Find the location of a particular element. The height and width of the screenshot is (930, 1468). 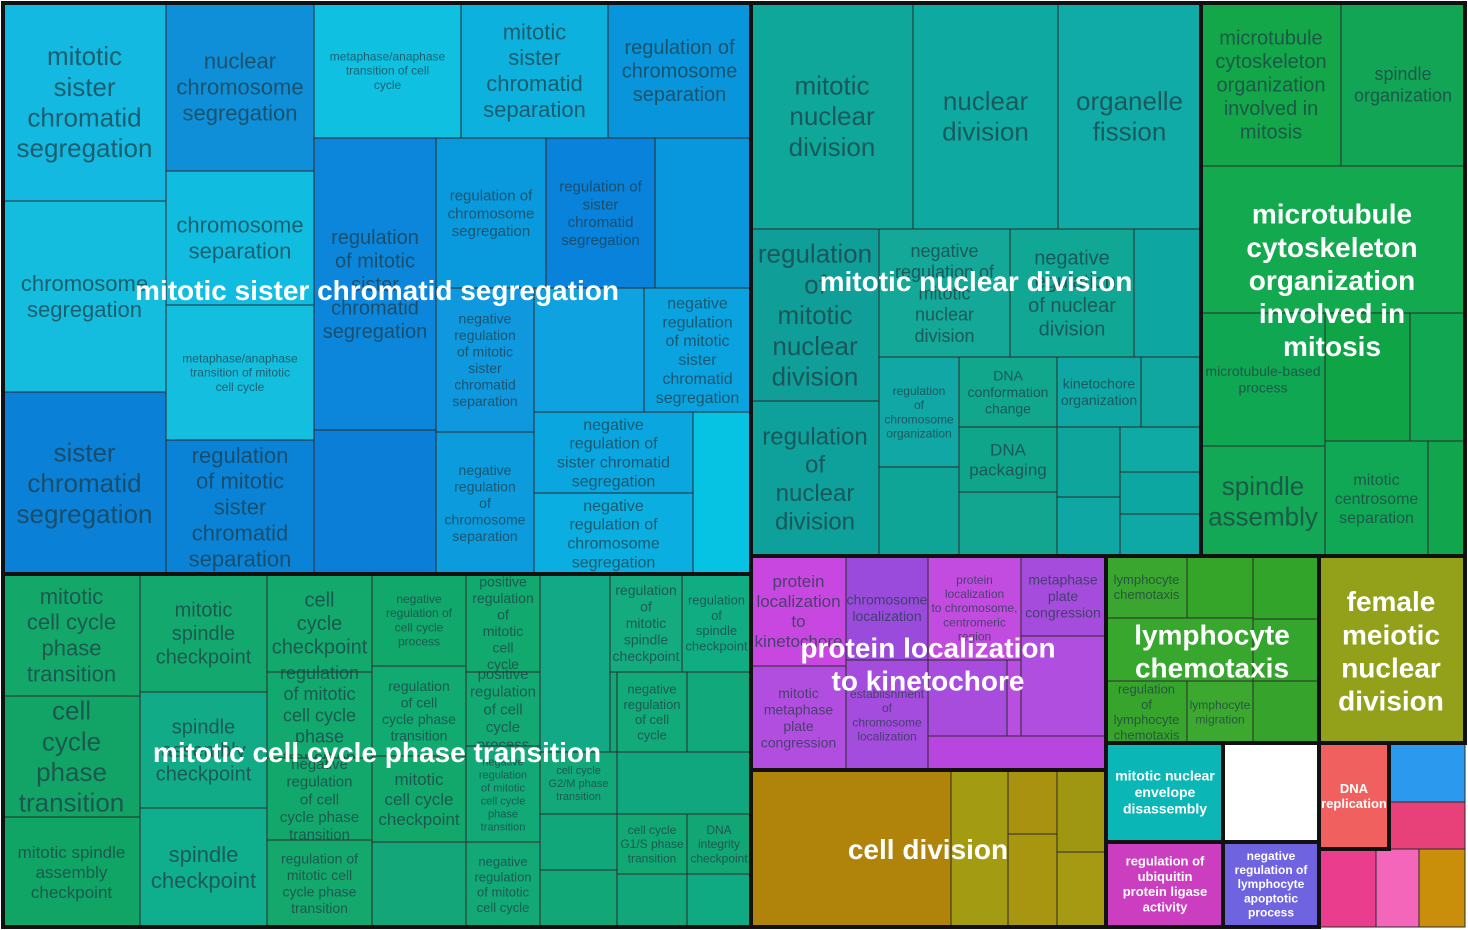

cell-label: lymphocyte migration is located at coordinates (1220, 712).